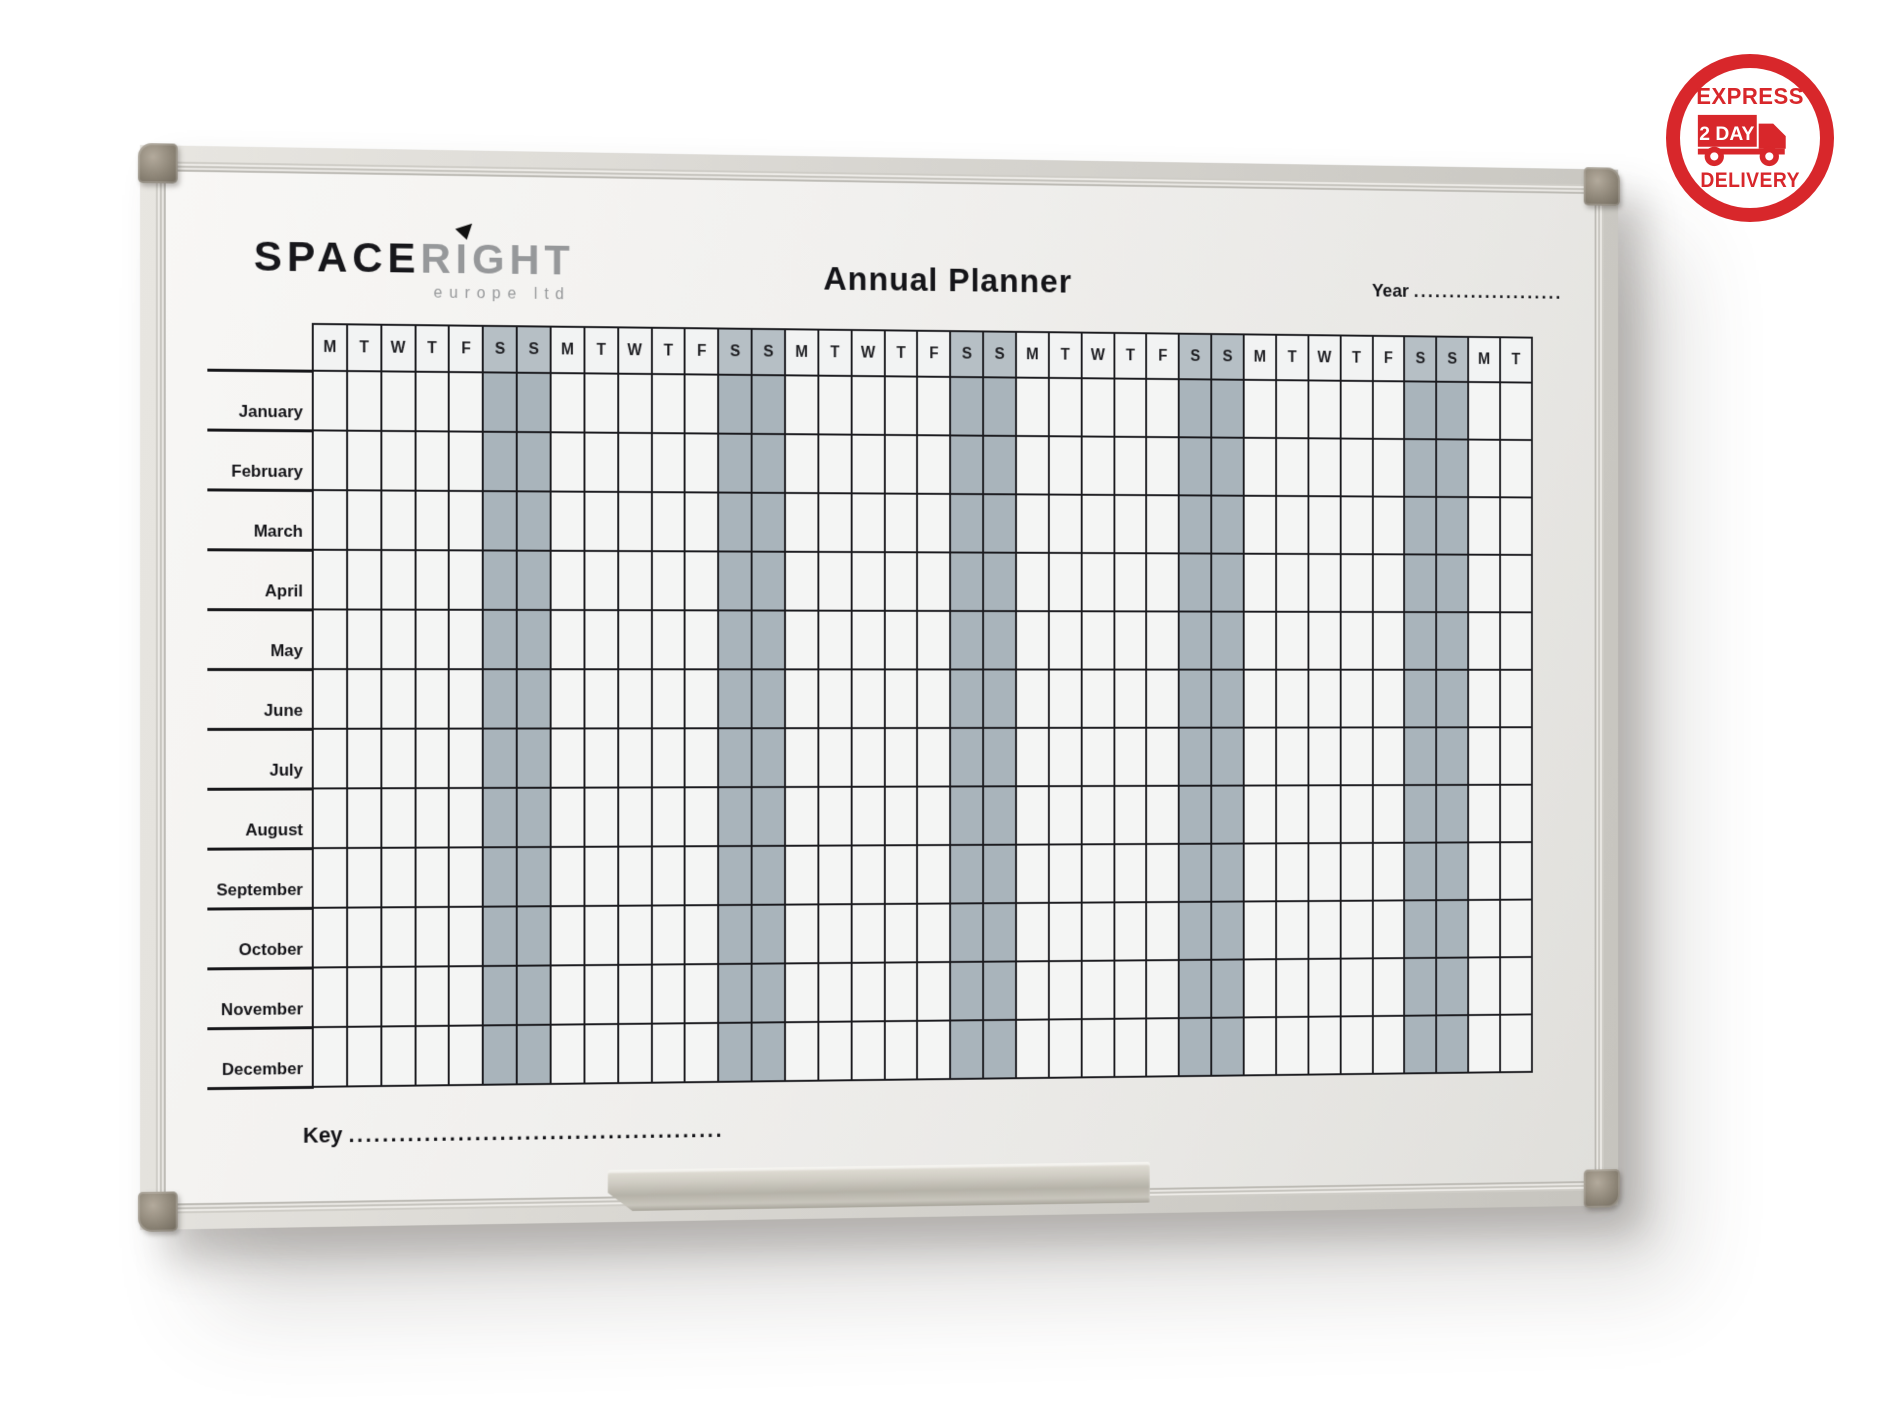  What do you see at coordinates (502, 294) in the screenshot?
I see `brand-subtitle: europe ltd` at bounding box center [502, 294].